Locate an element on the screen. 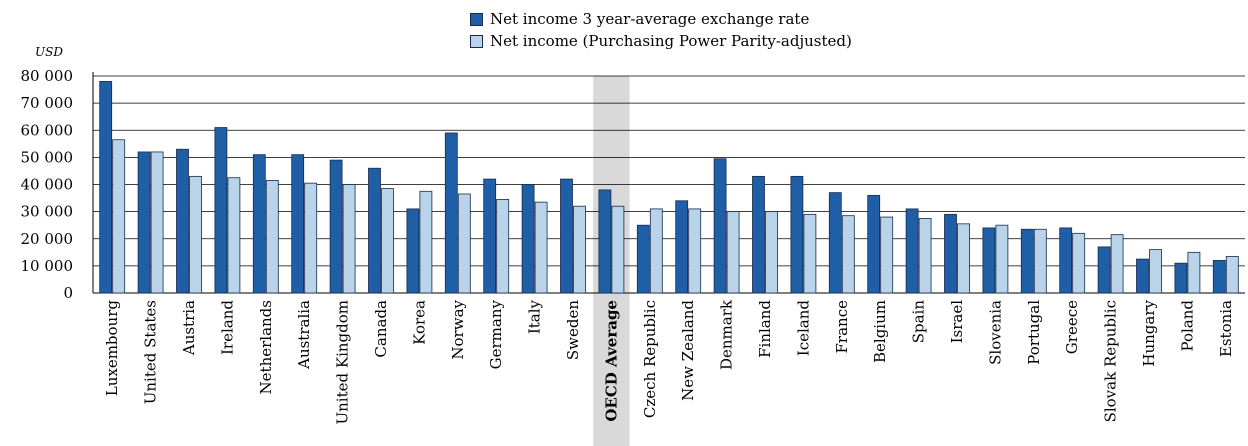 The width and height of the screenshot is (1248, 446). x-tick-label: Ireland is located at coordinates (227, 327).